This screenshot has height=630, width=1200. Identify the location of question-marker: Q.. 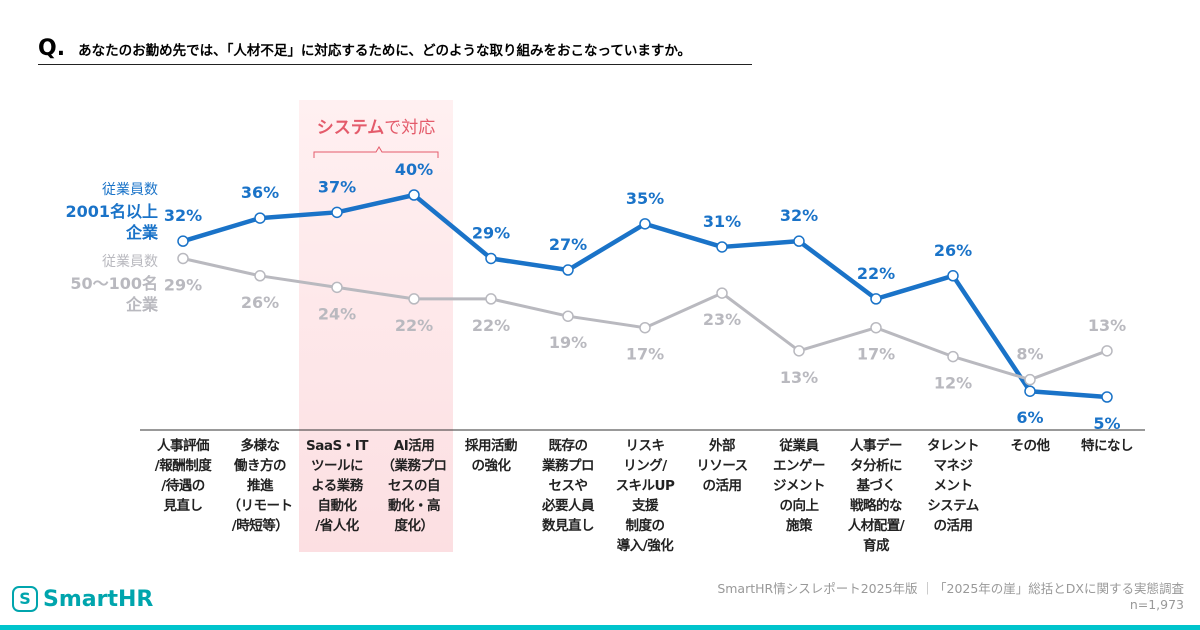
(52, 48).